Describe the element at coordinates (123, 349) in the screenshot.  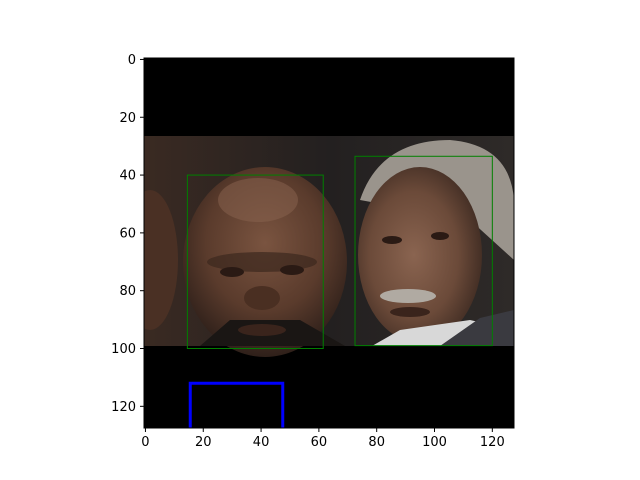
I see `y-tick-label: 100` at that location.